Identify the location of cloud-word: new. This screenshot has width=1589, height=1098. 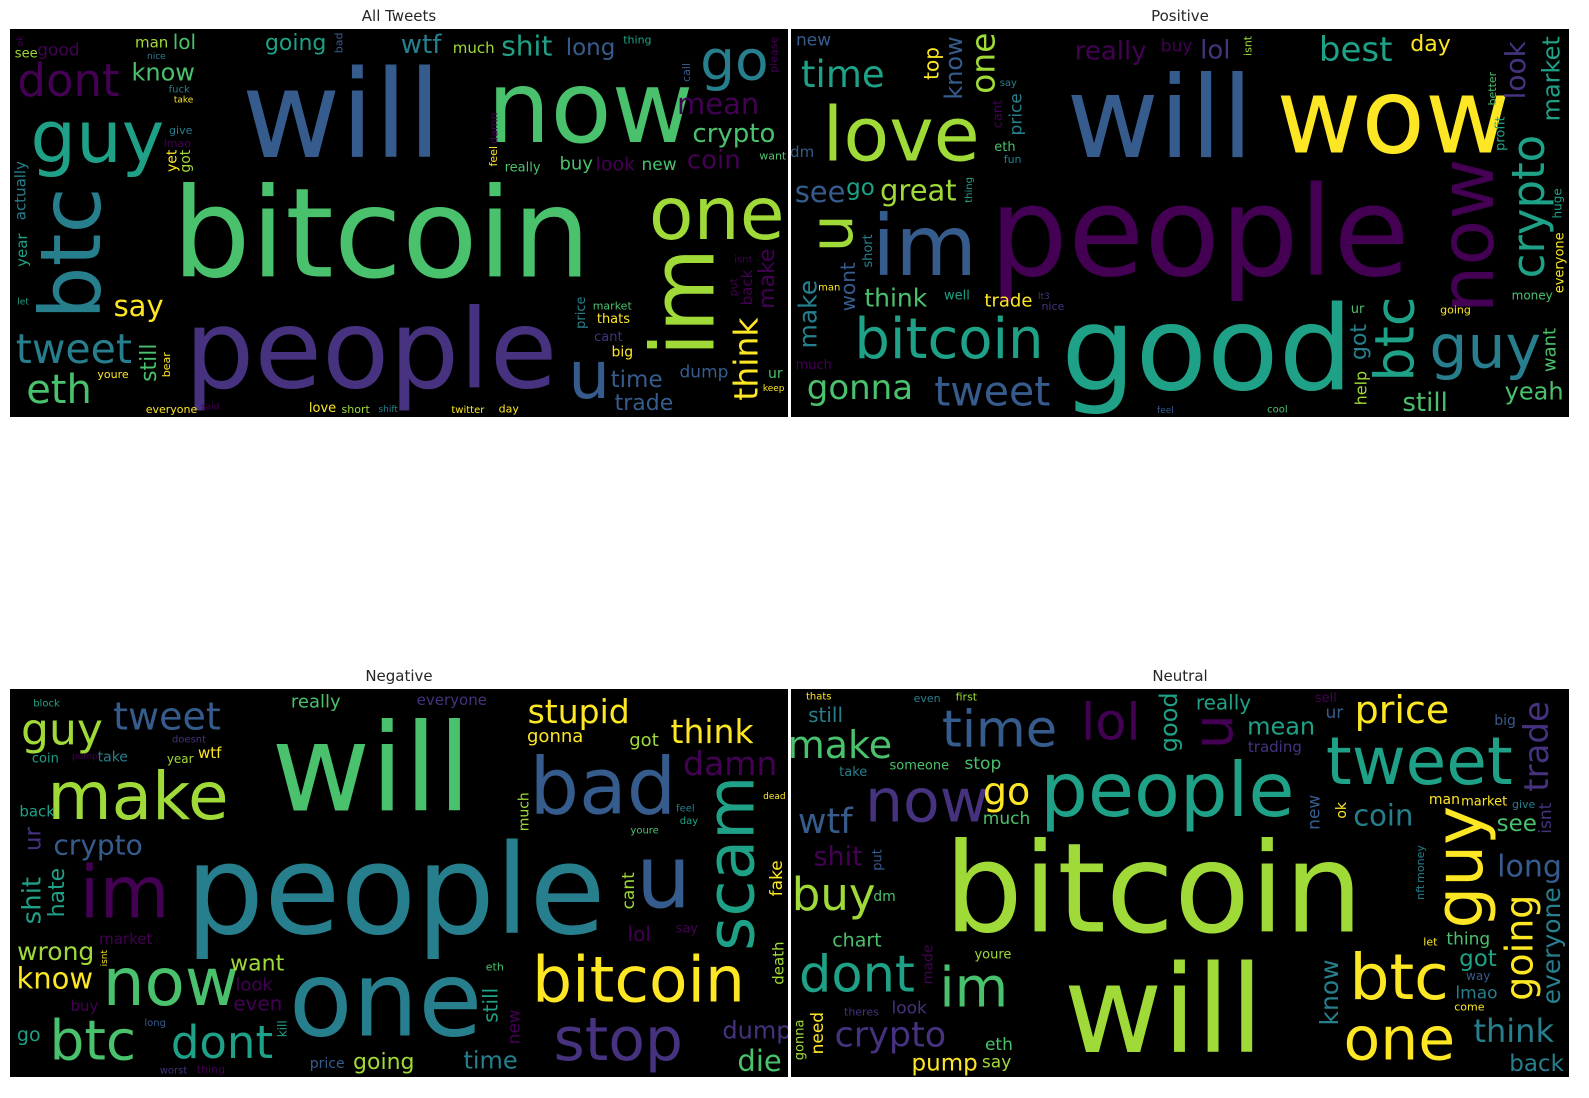
(658, 165).